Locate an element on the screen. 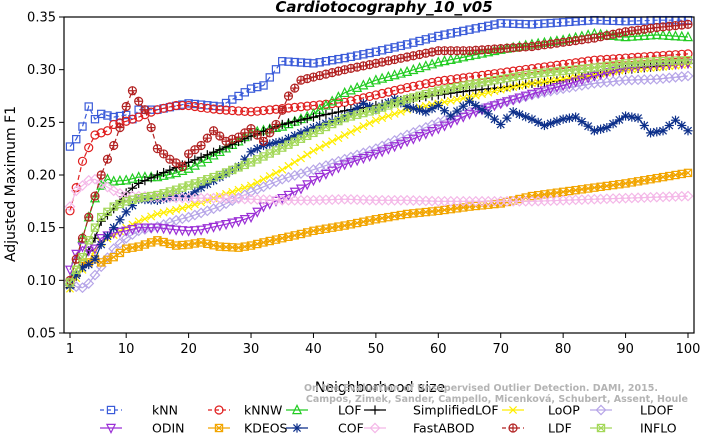 The image size is (702, 434). legend-label: kNN is located at coordinates (165, 410).